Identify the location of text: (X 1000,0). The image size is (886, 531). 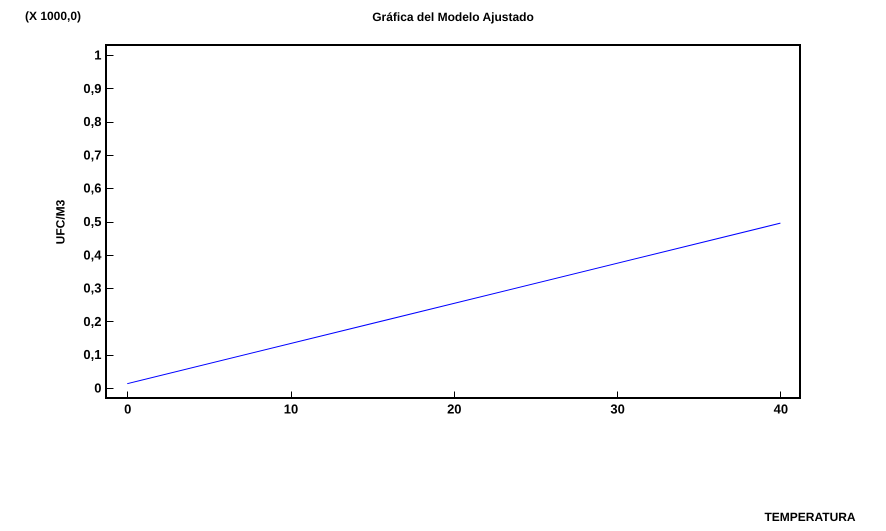
(53, 16).